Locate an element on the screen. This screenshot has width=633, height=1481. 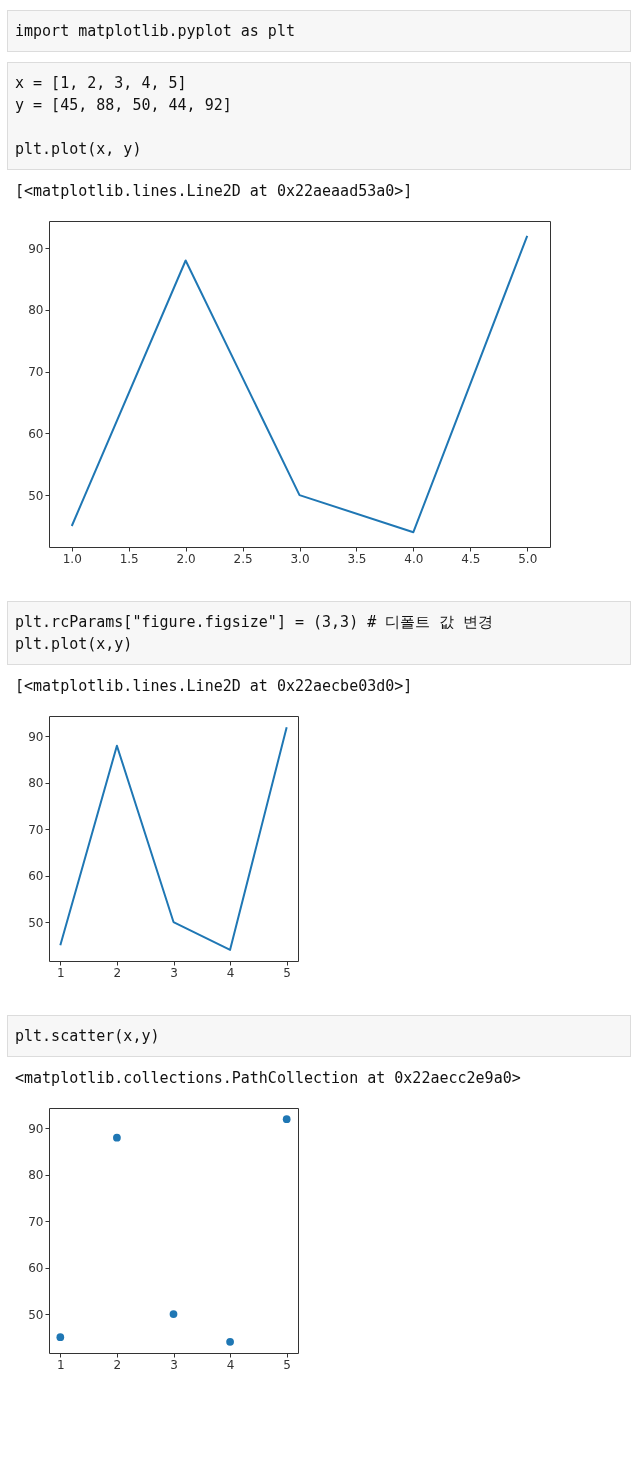
x-tick-label: 4.5 is located at coordinates (471, 558).